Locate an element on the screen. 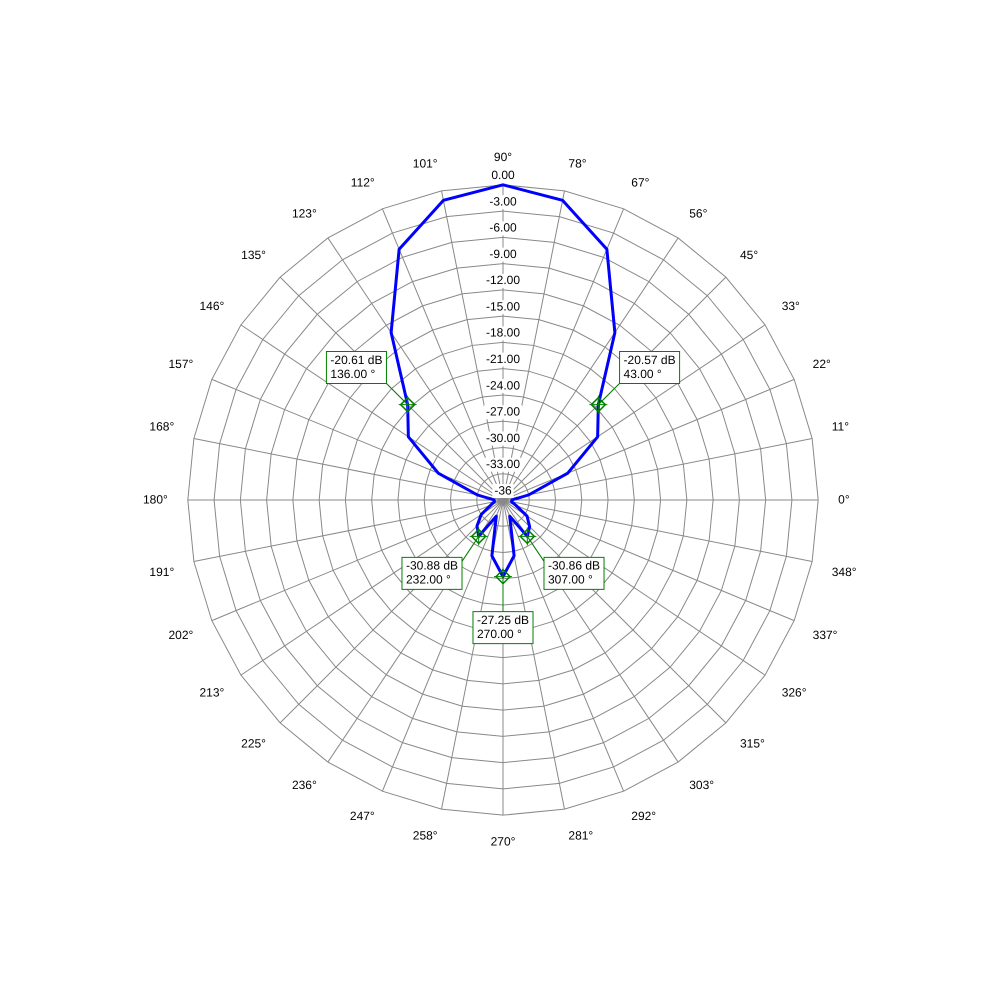  spoke-label: 303° is located at coordinates (701, 785).